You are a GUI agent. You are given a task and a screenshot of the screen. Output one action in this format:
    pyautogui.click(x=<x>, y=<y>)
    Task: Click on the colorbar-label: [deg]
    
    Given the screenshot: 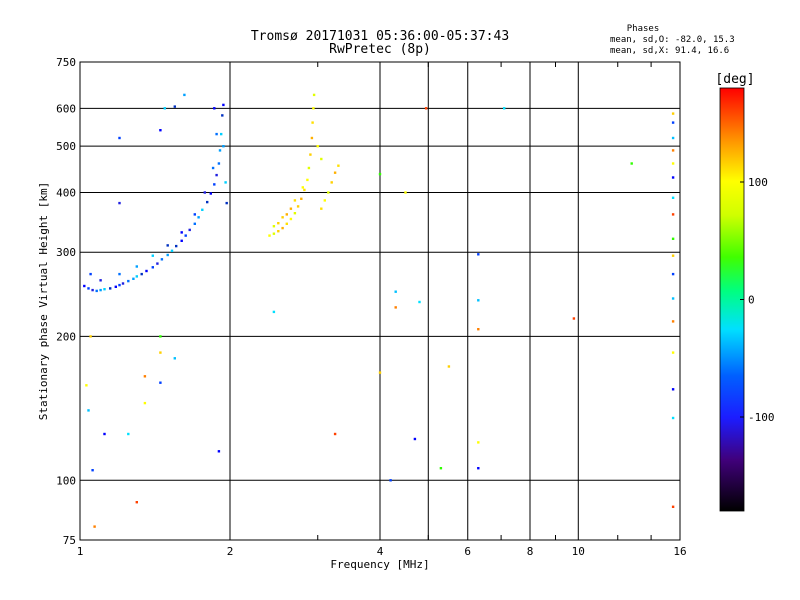 What is the action you would take?
    pyautogui.click(x=734, y=79)
    